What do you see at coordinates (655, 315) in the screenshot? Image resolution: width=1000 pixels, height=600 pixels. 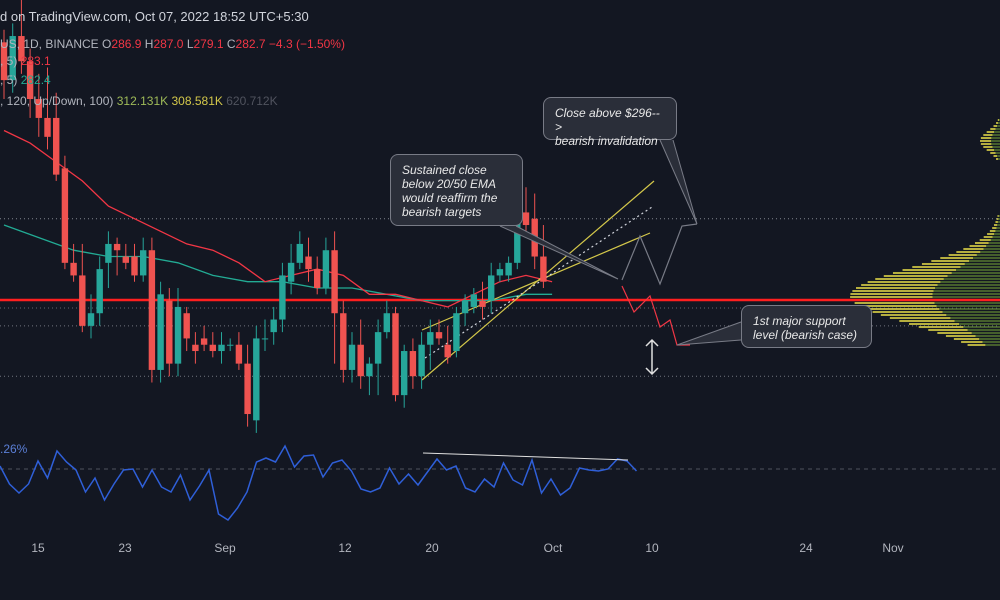 I see `bearish-projection` at bounding box center [655, 315].